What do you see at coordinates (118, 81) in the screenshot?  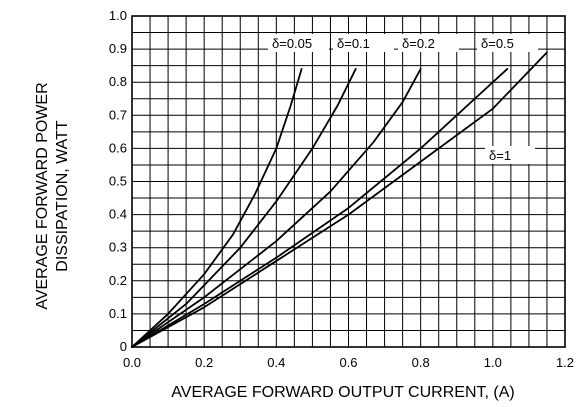 I see `y-tick-label: 0.8` at bounding box center [118, 81].